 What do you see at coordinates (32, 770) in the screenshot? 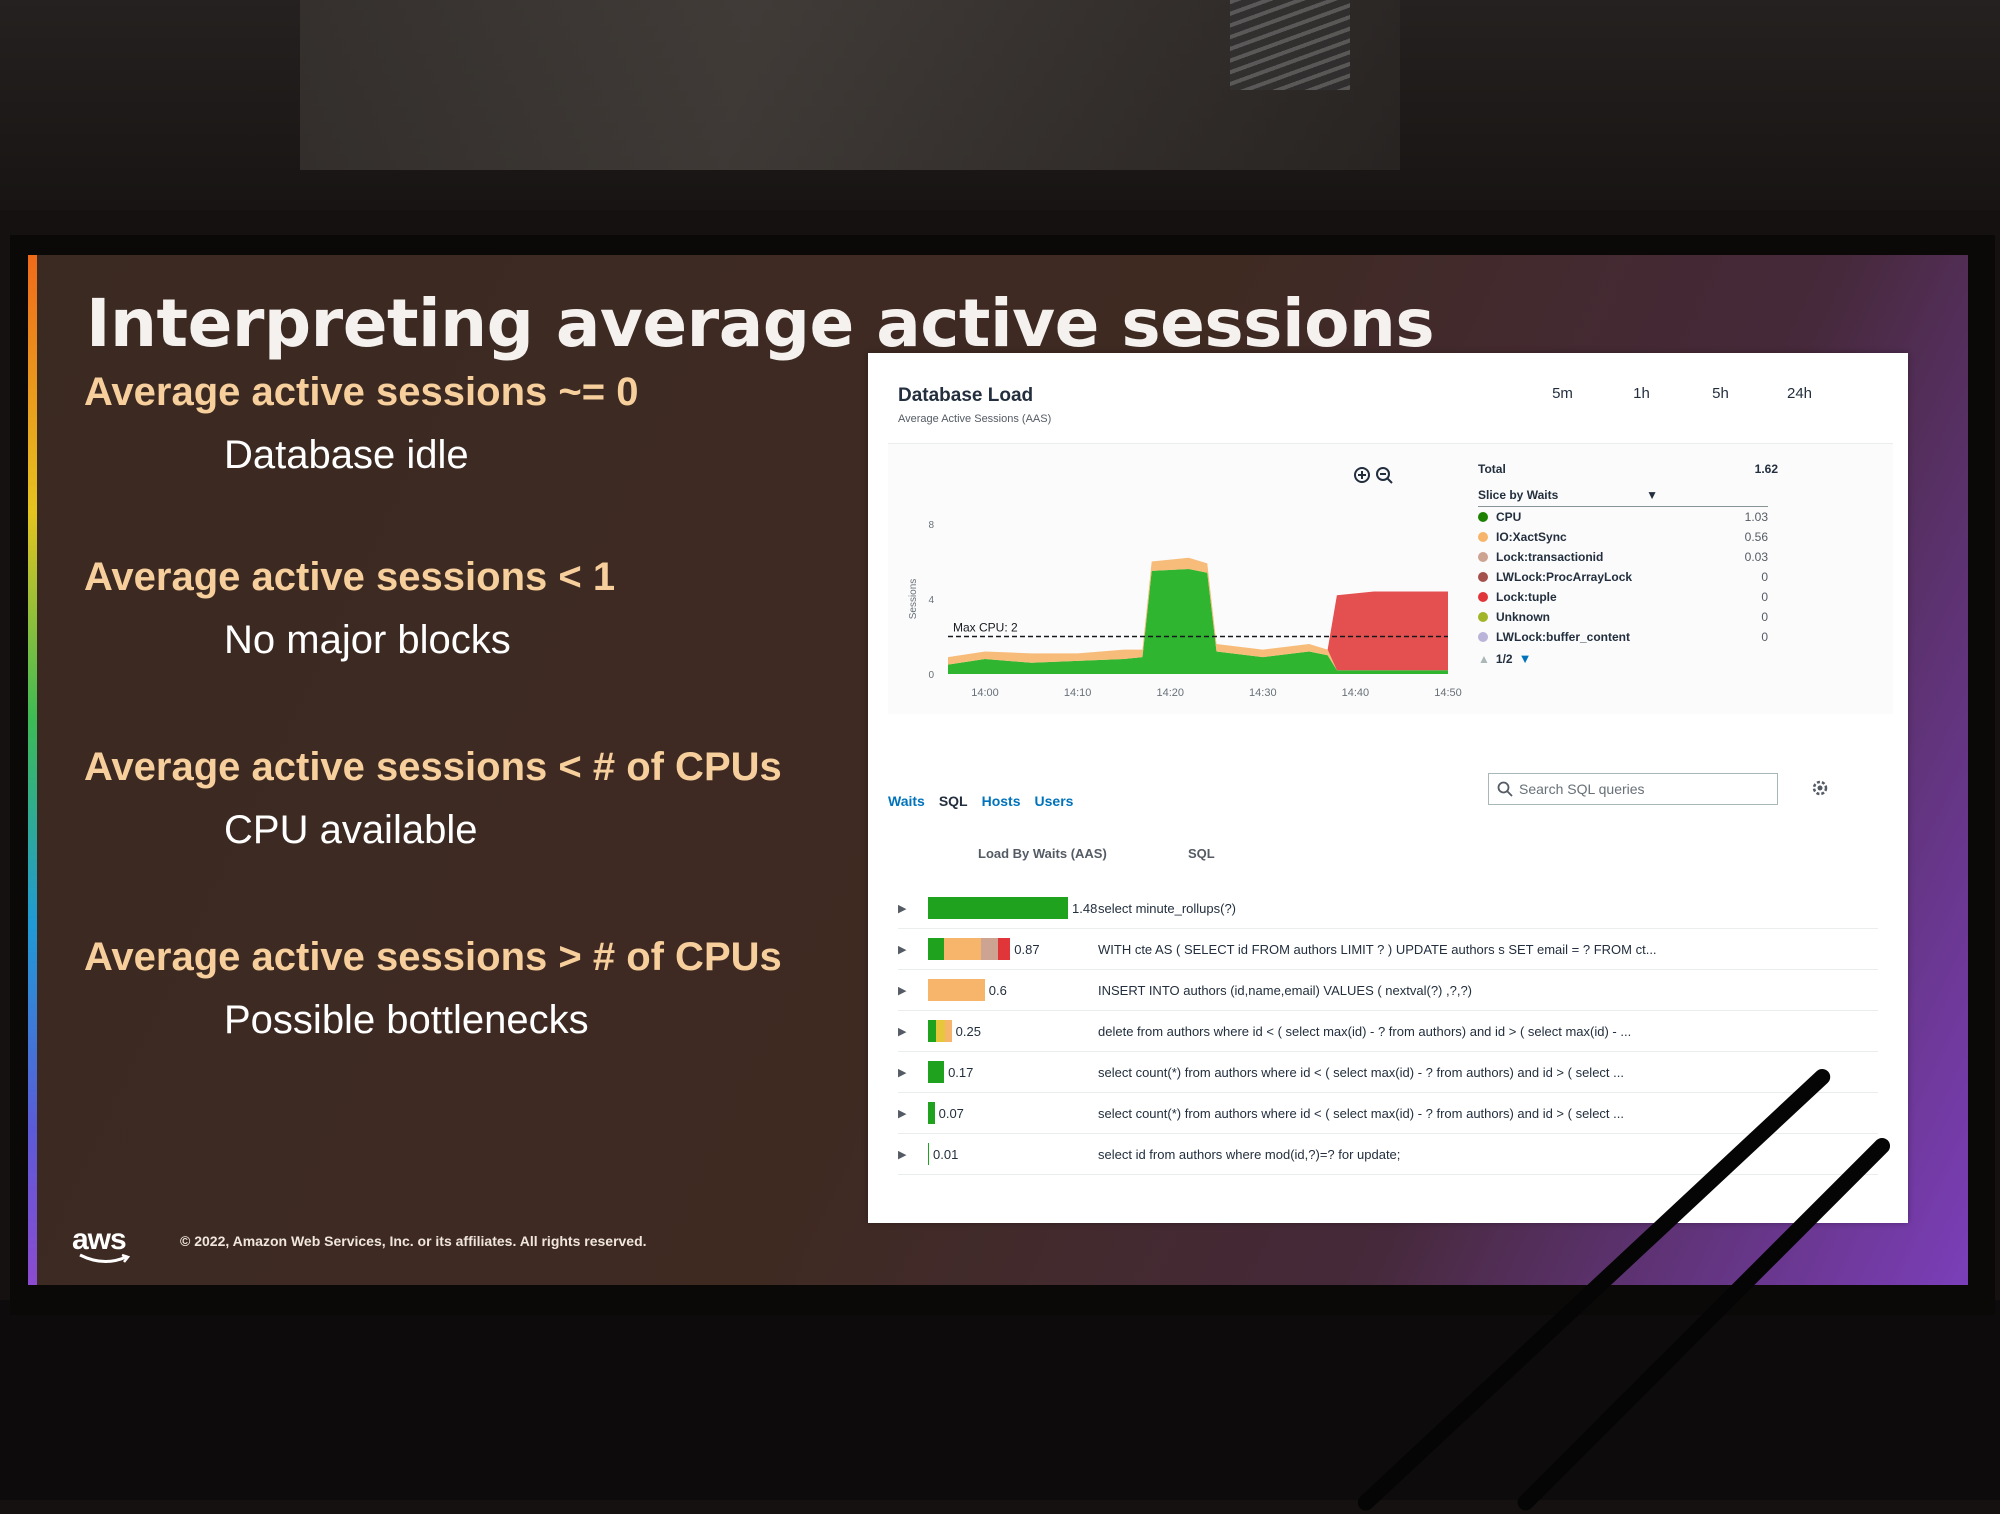
I see `slide-accent-stripe` at bounding box center [32, 770].